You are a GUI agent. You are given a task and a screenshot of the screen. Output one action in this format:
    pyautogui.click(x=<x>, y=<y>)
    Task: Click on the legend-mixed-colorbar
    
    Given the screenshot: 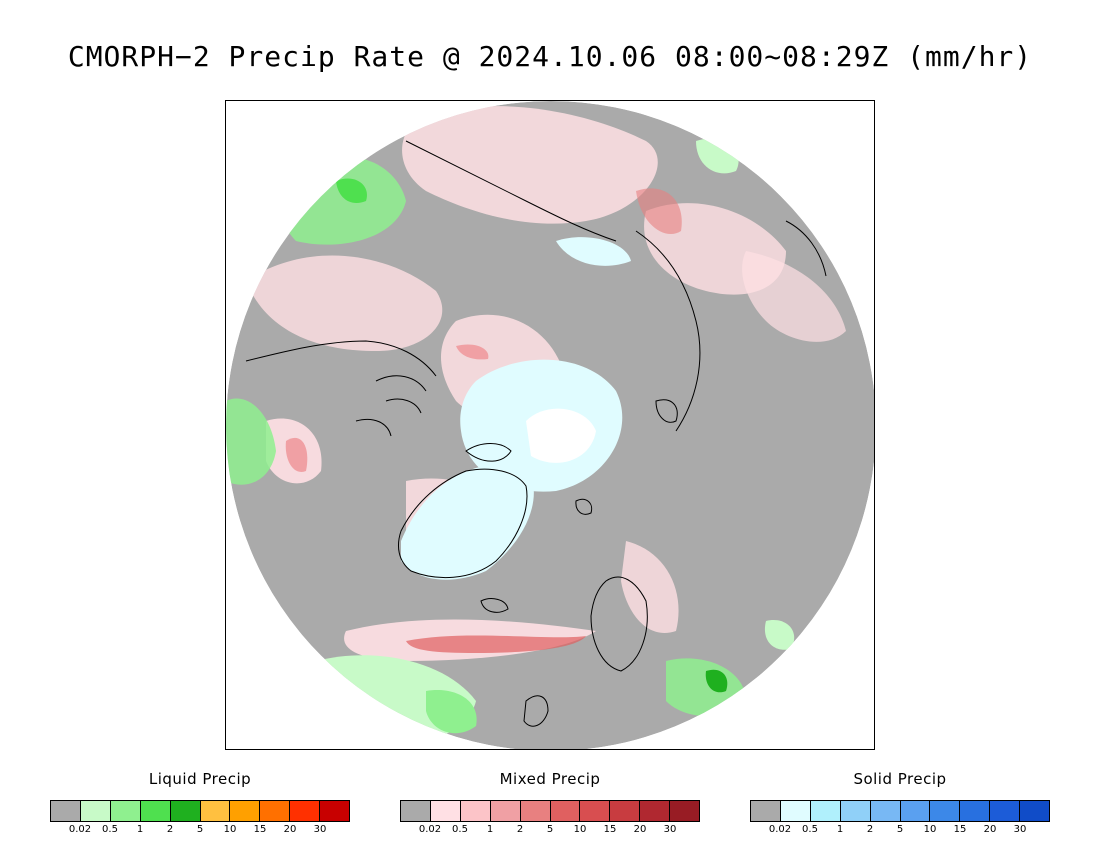 What is the action you would take?
    pyautogui.click(x=550, y=811)
    